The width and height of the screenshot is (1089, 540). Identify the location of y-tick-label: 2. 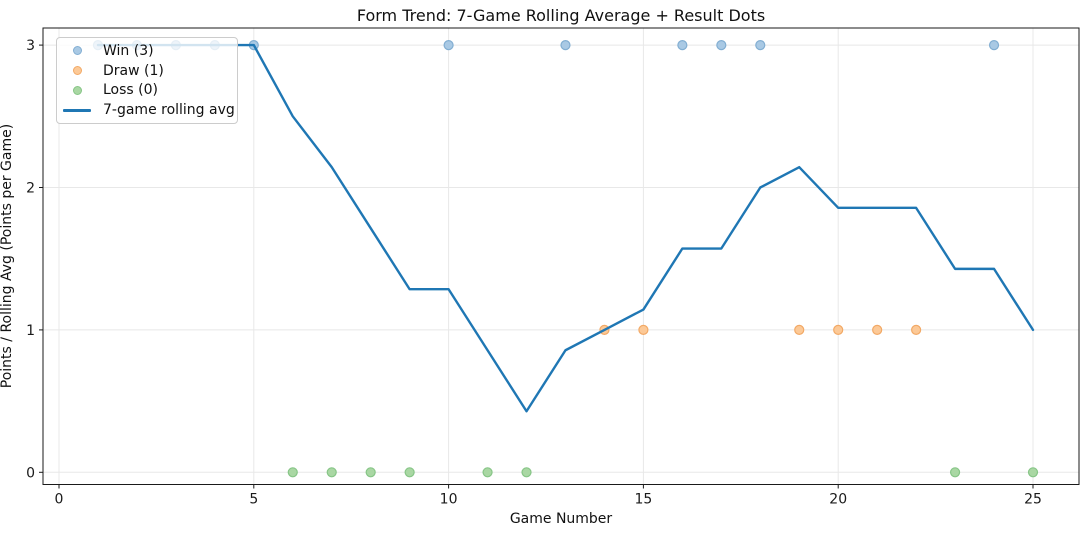
(30, 189).